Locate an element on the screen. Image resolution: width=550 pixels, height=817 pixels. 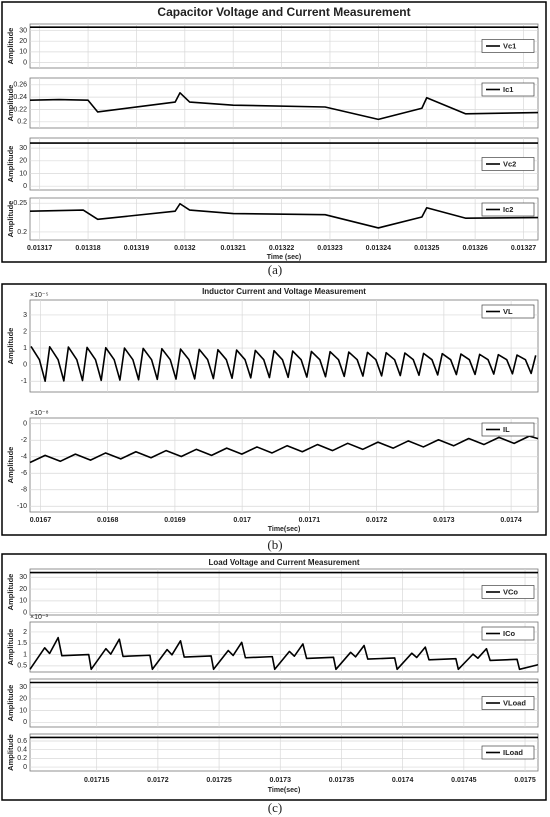
caption: (c) is located at coordinates (275, 807).